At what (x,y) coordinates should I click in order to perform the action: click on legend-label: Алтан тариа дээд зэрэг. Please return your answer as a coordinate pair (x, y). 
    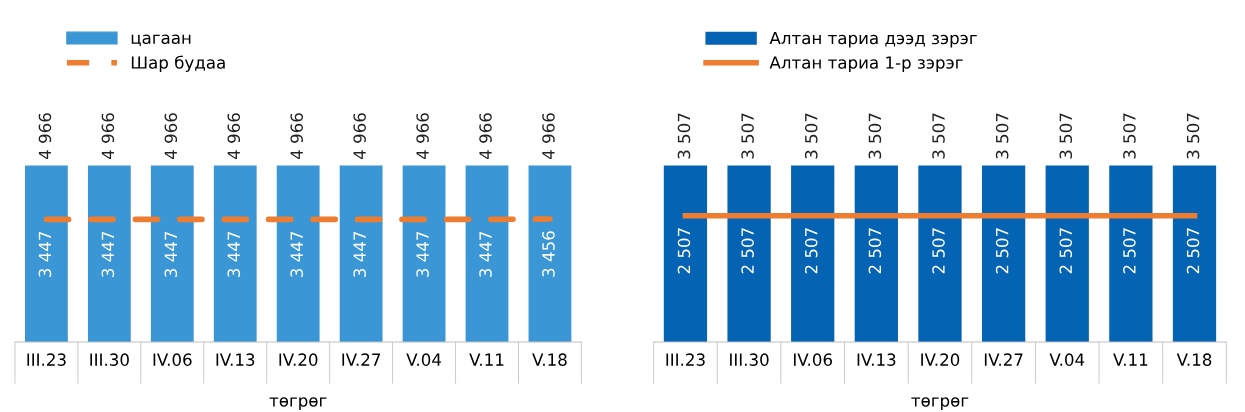
    Looking at the image, I should click on (873, 39).